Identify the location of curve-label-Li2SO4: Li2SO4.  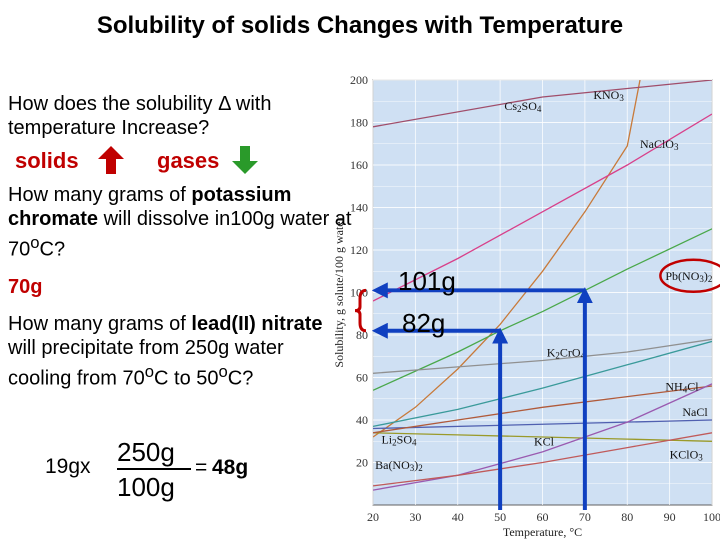
(399, 439).